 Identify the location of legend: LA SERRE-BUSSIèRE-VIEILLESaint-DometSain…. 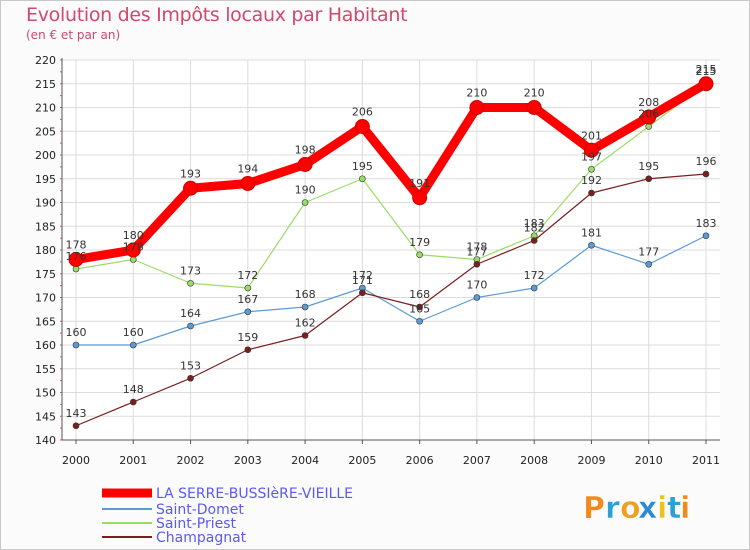
(227, 516).